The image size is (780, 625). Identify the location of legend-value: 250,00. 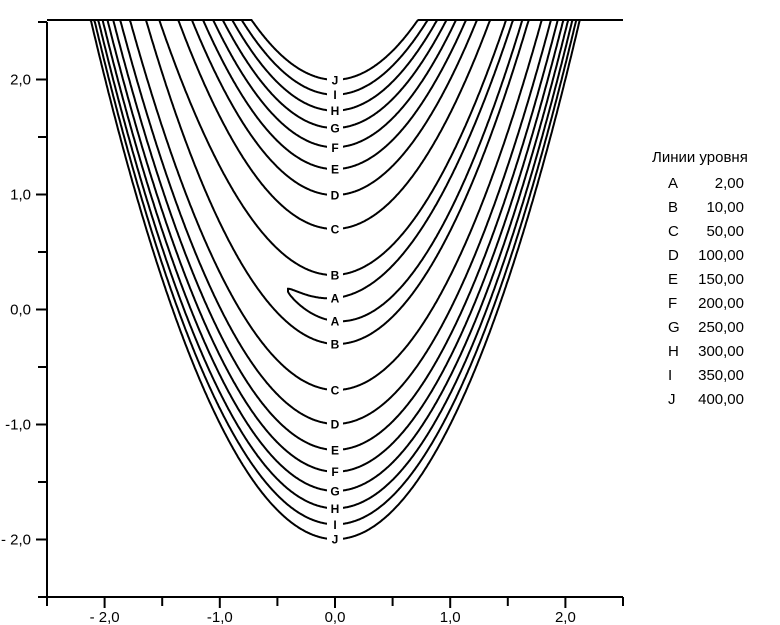
(721, 327).